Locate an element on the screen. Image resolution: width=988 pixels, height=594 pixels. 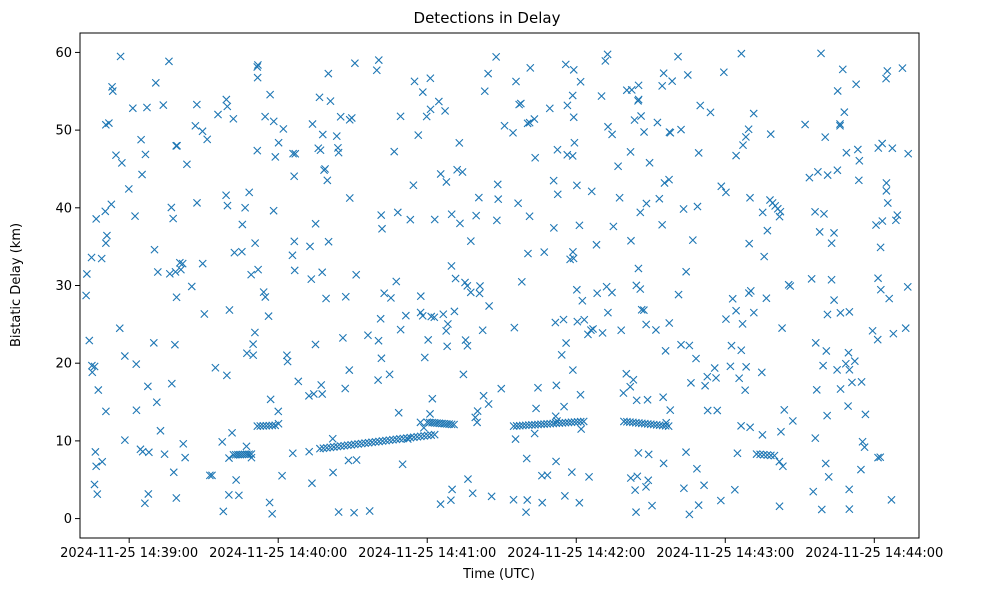
x-axis-label: Time (UTC) is located at coordinates (498, 574).